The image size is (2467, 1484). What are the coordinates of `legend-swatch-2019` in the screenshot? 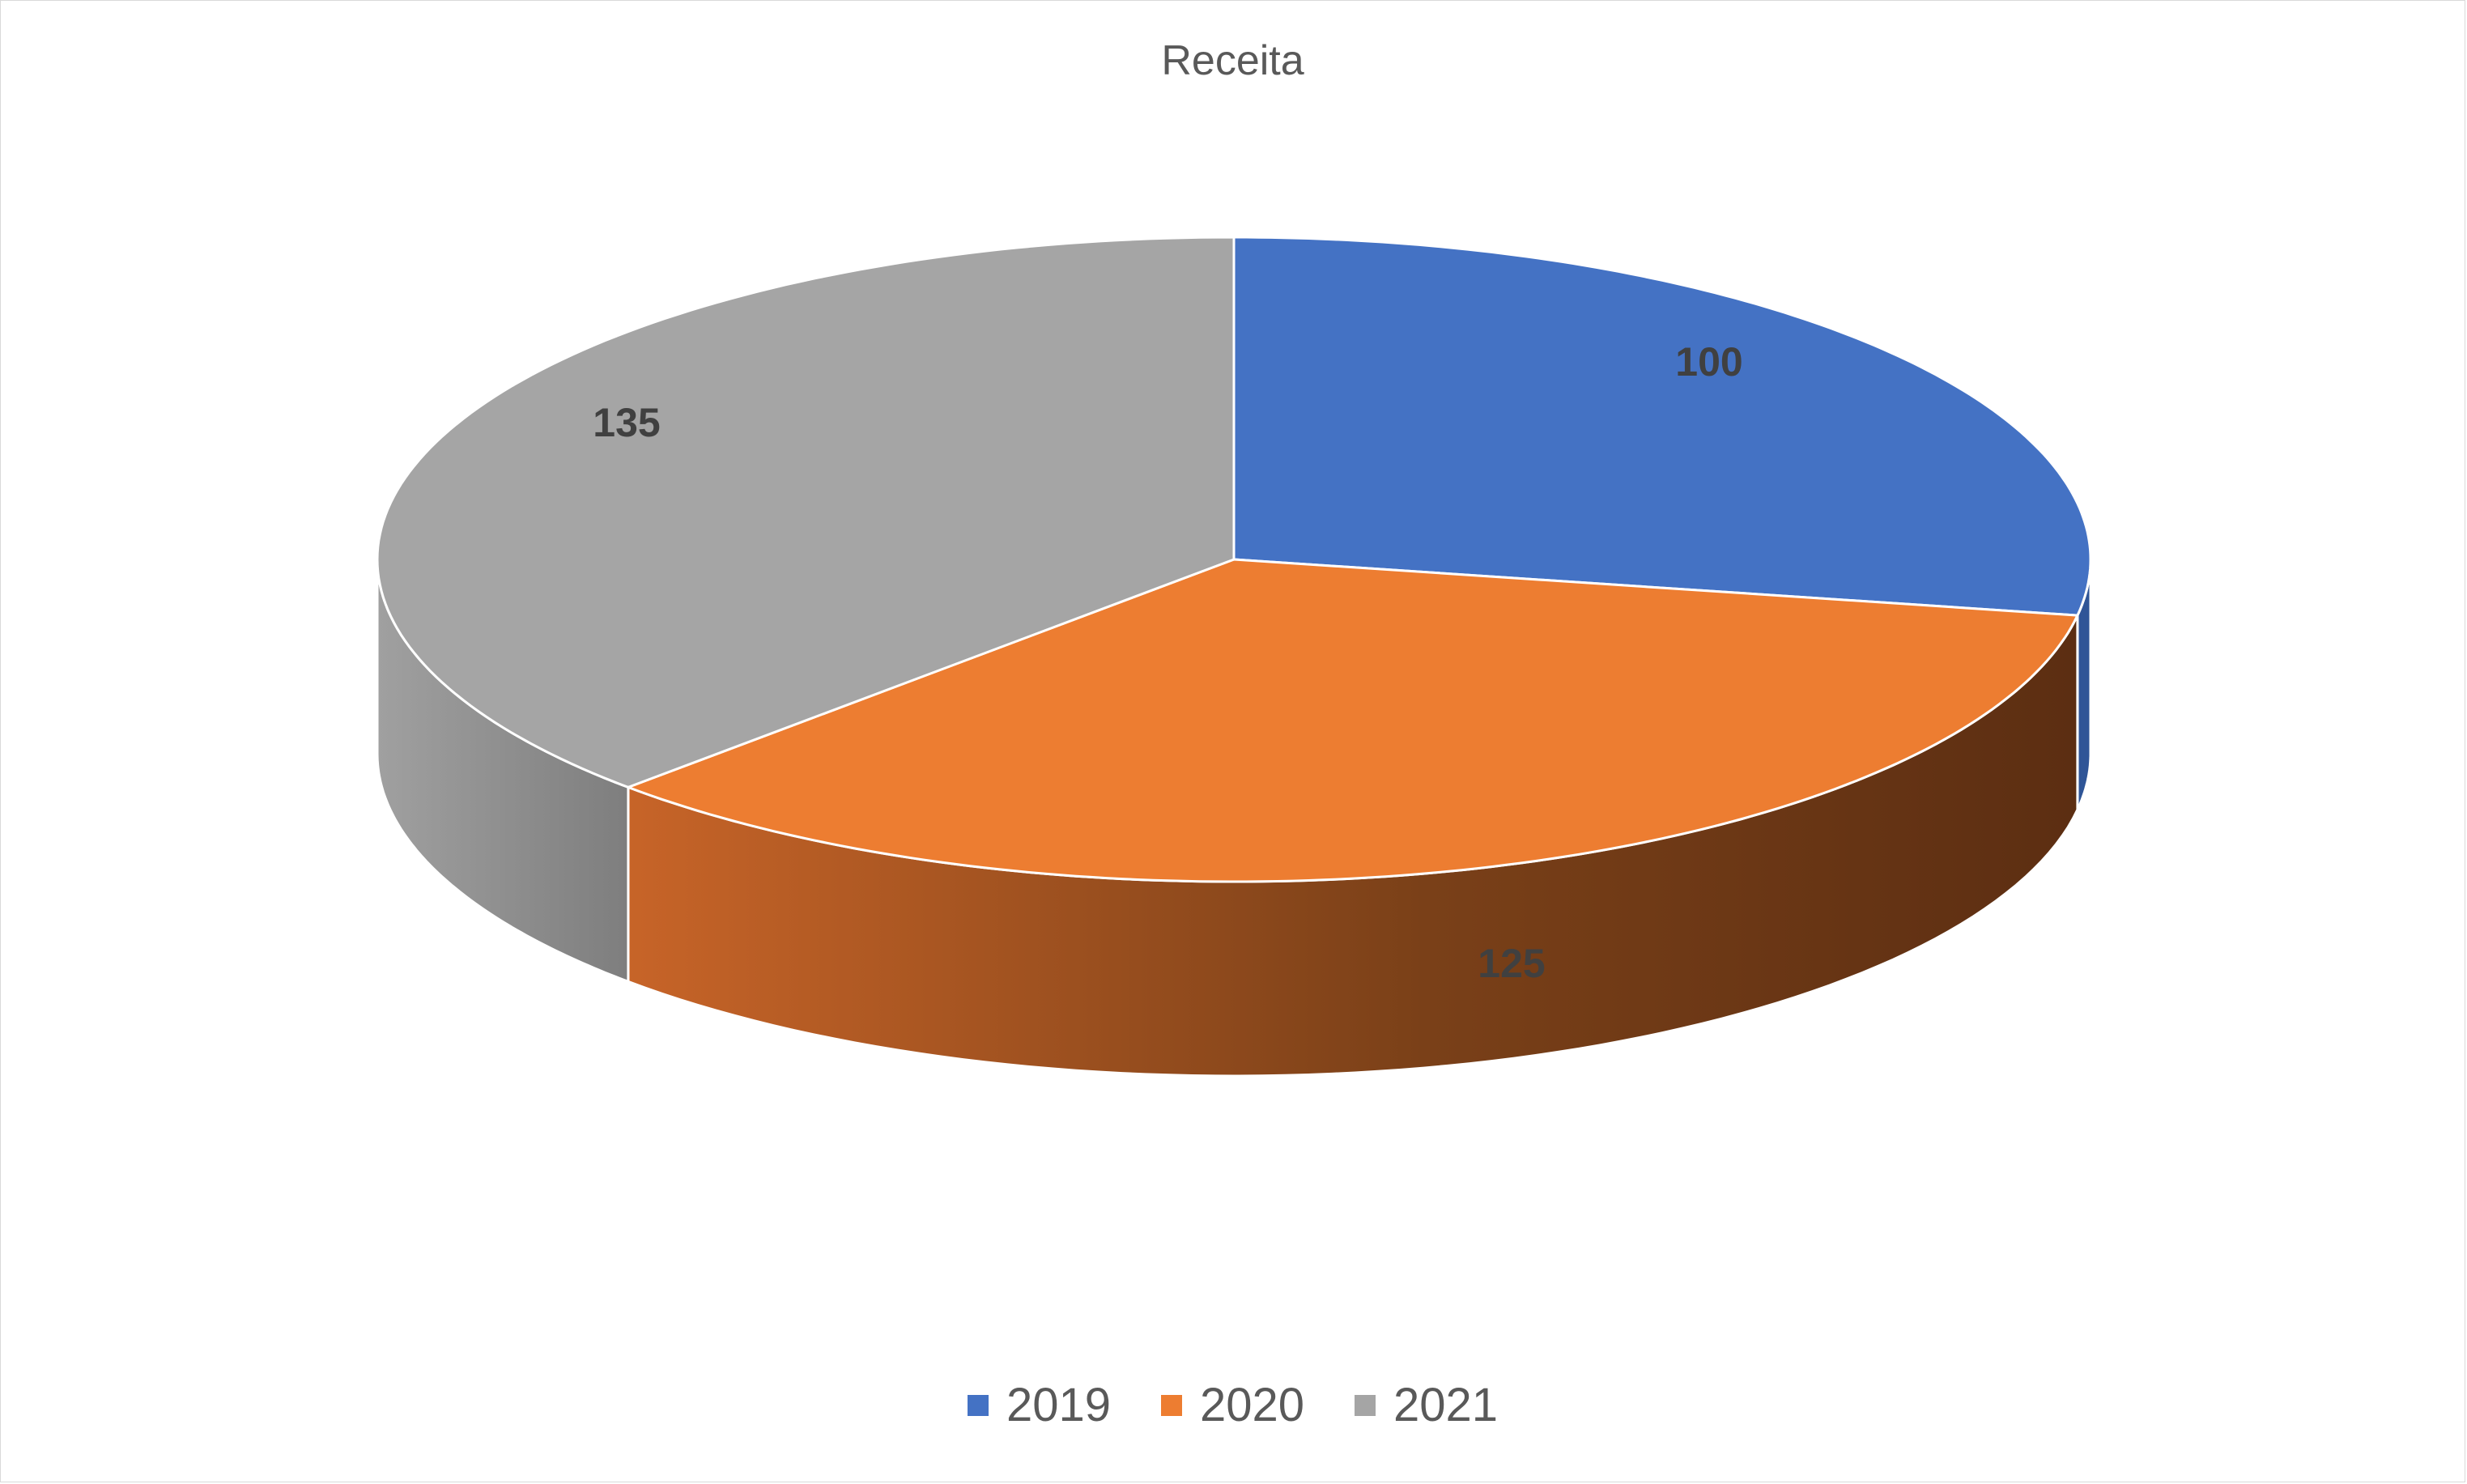 It's located at (978, 1405).